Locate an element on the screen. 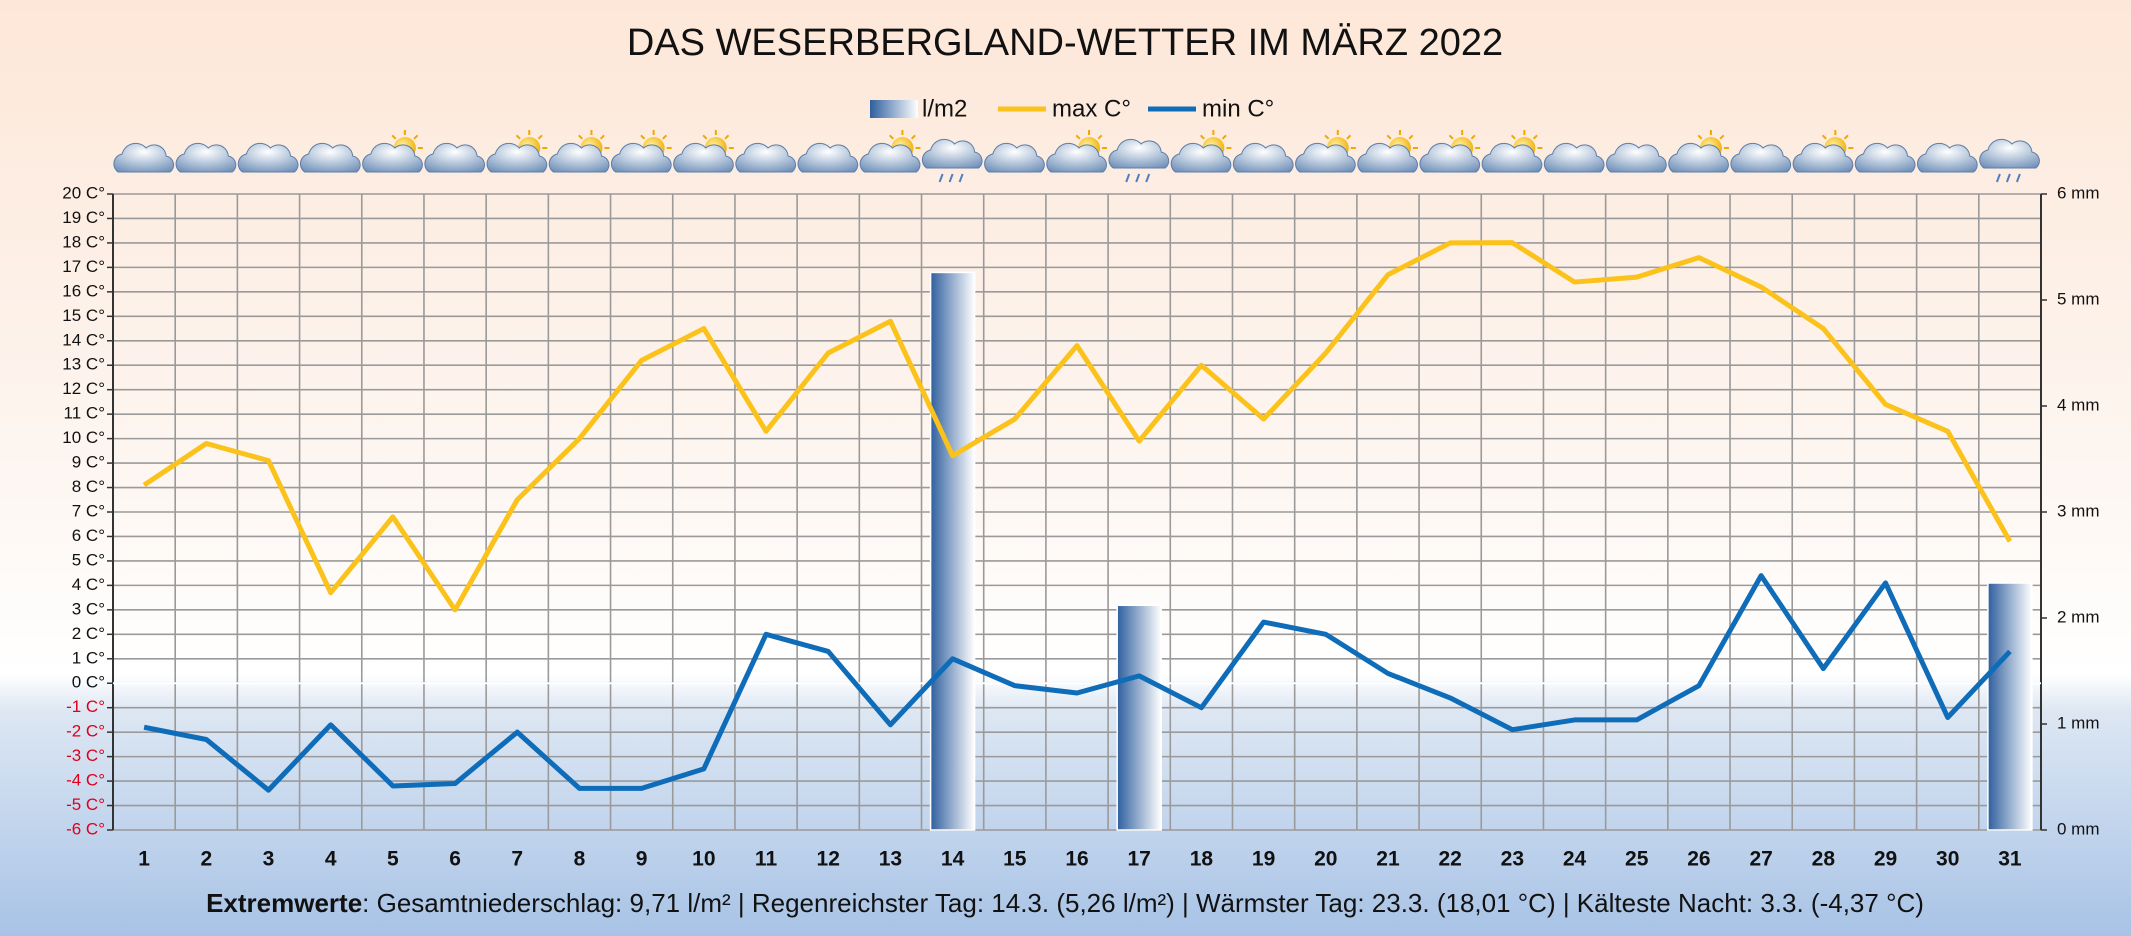  y-tick-label: 7 C° is located at coordinates (88, 510).